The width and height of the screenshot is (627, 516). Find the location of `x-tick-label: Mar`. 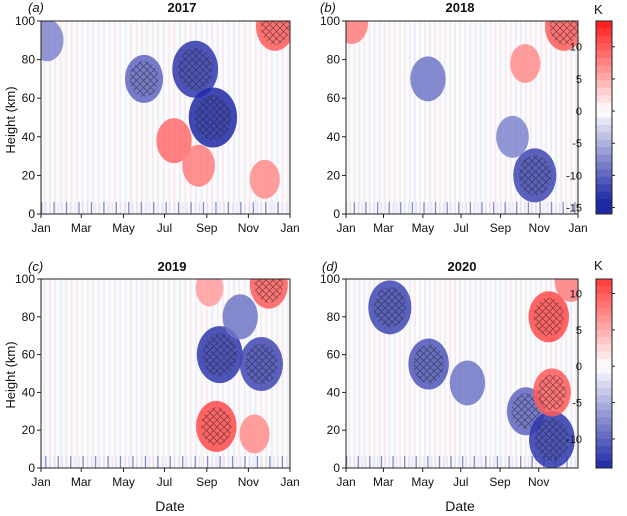

x-tick-label: Mar is located at coordinates (383, 228).